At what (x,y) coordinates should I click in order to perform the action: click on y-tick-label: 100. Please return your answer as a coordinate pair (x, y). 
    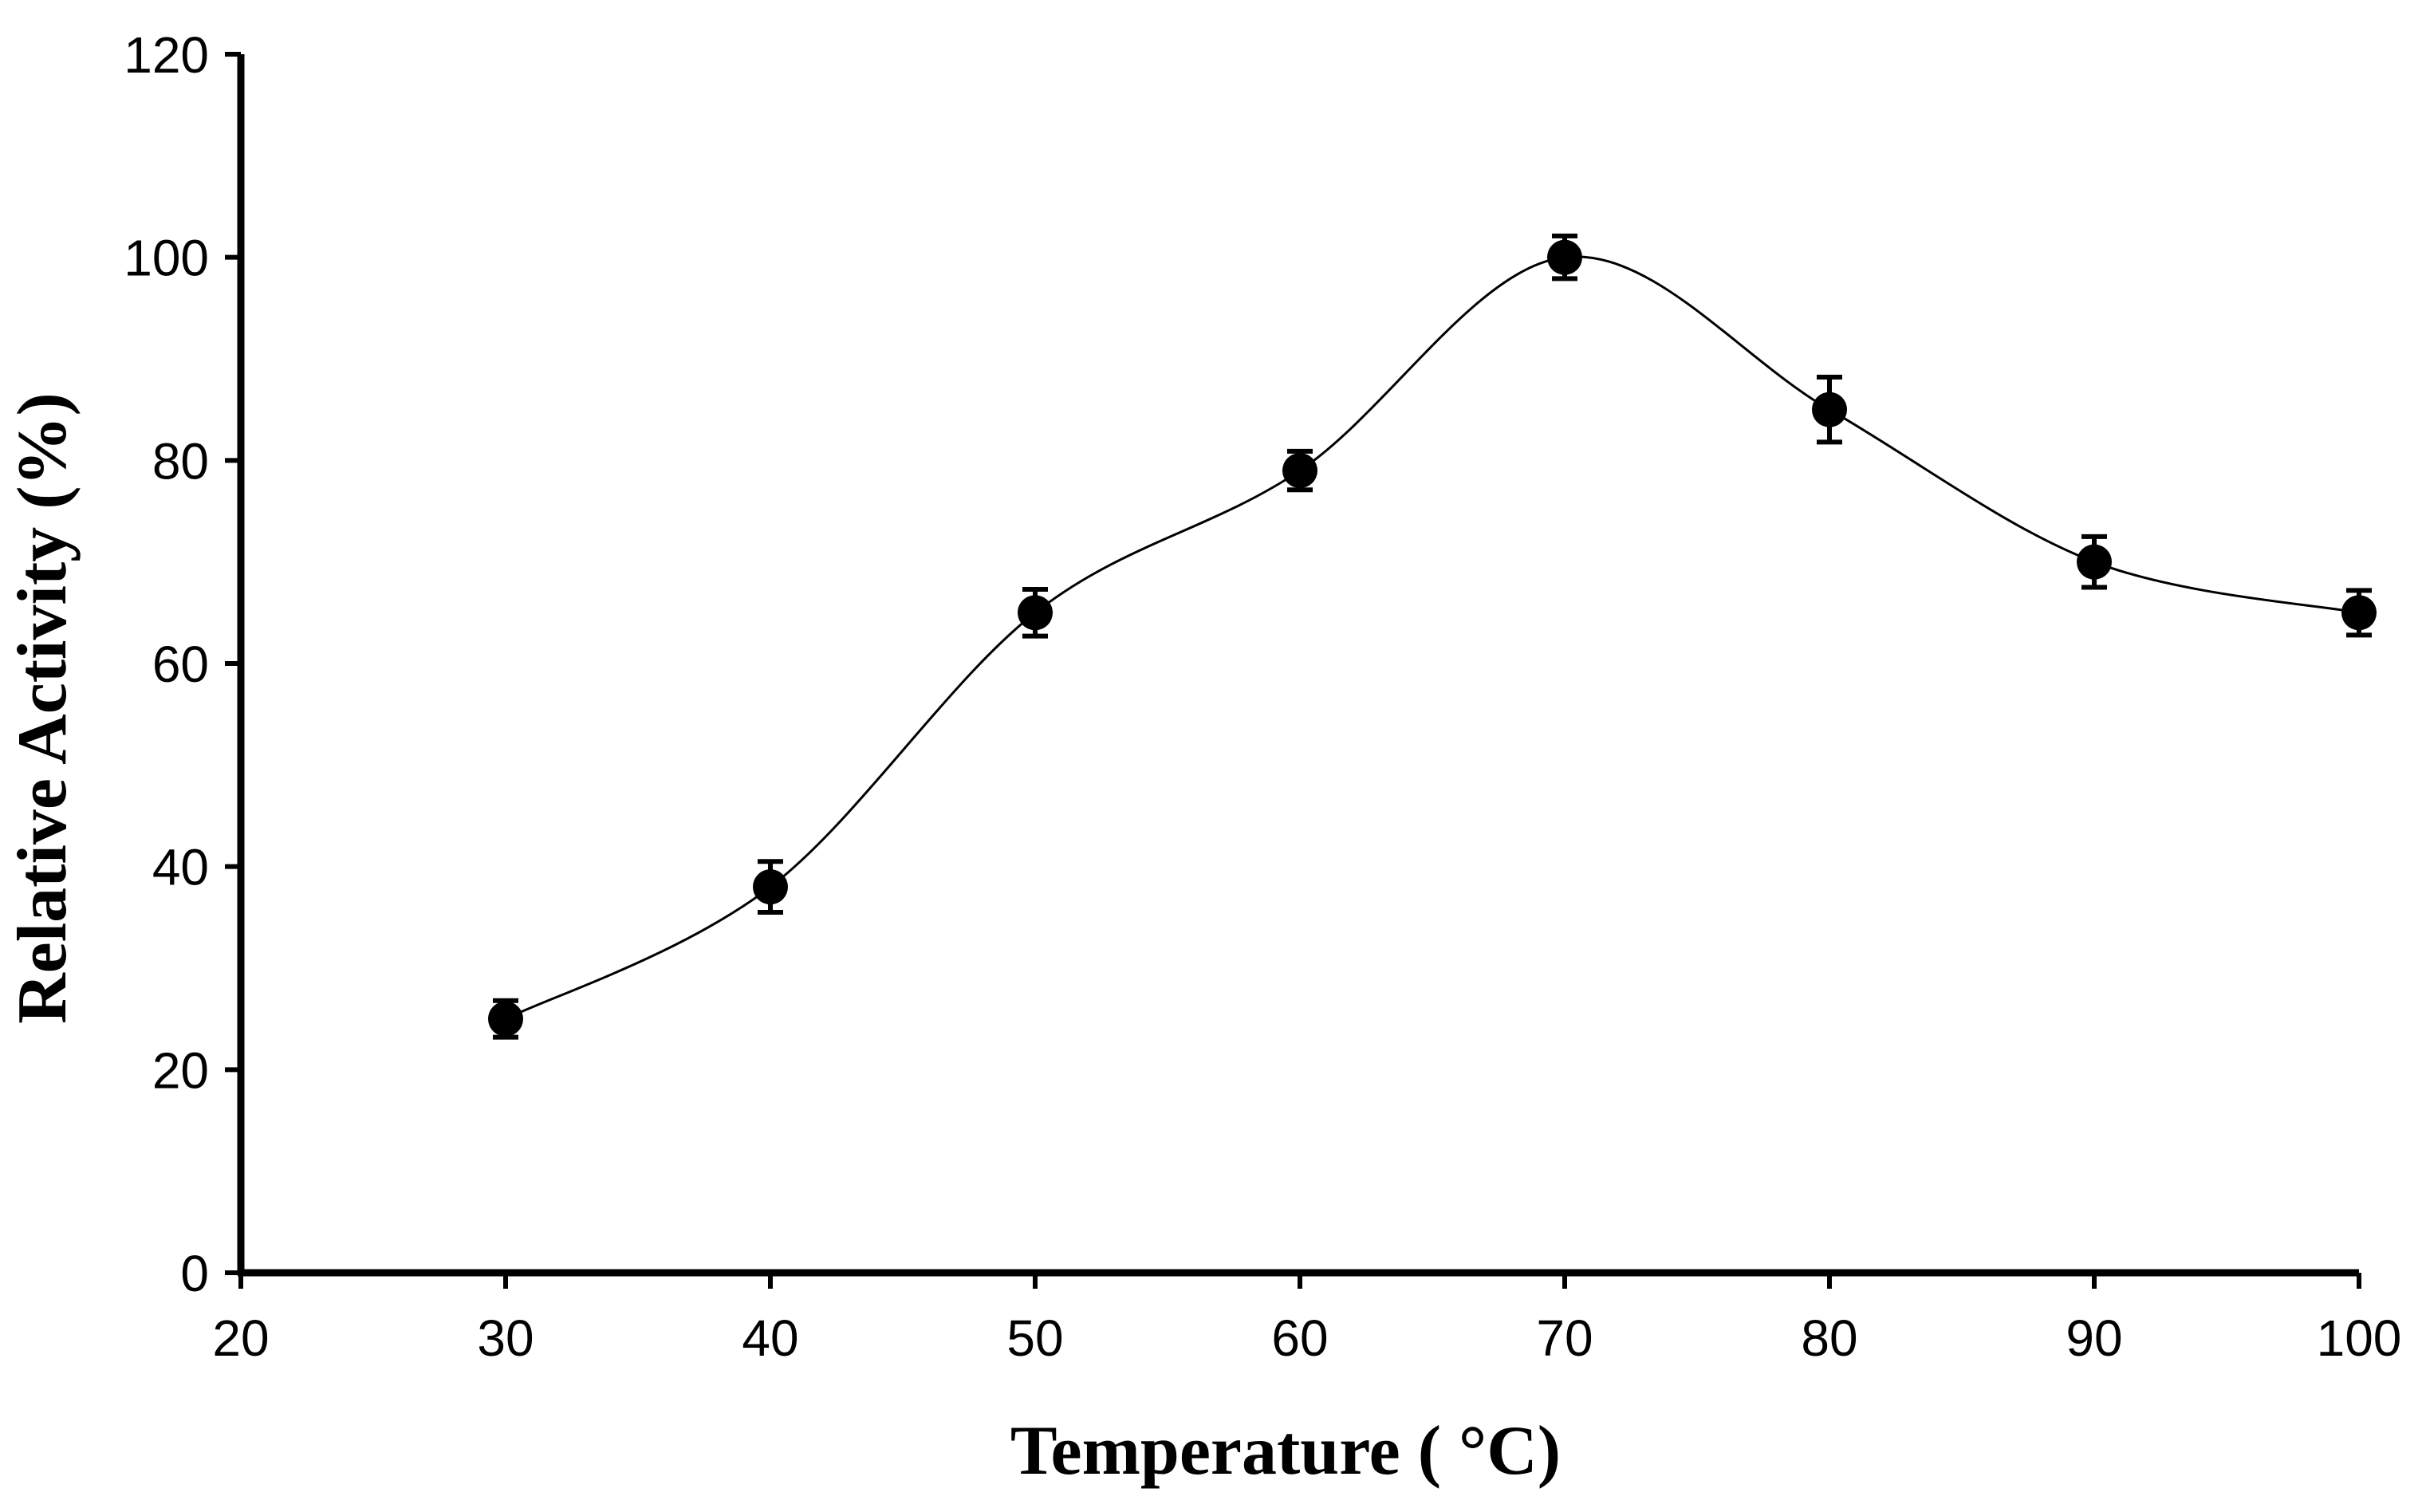
    Looking at the image, I should click on (166, 258).